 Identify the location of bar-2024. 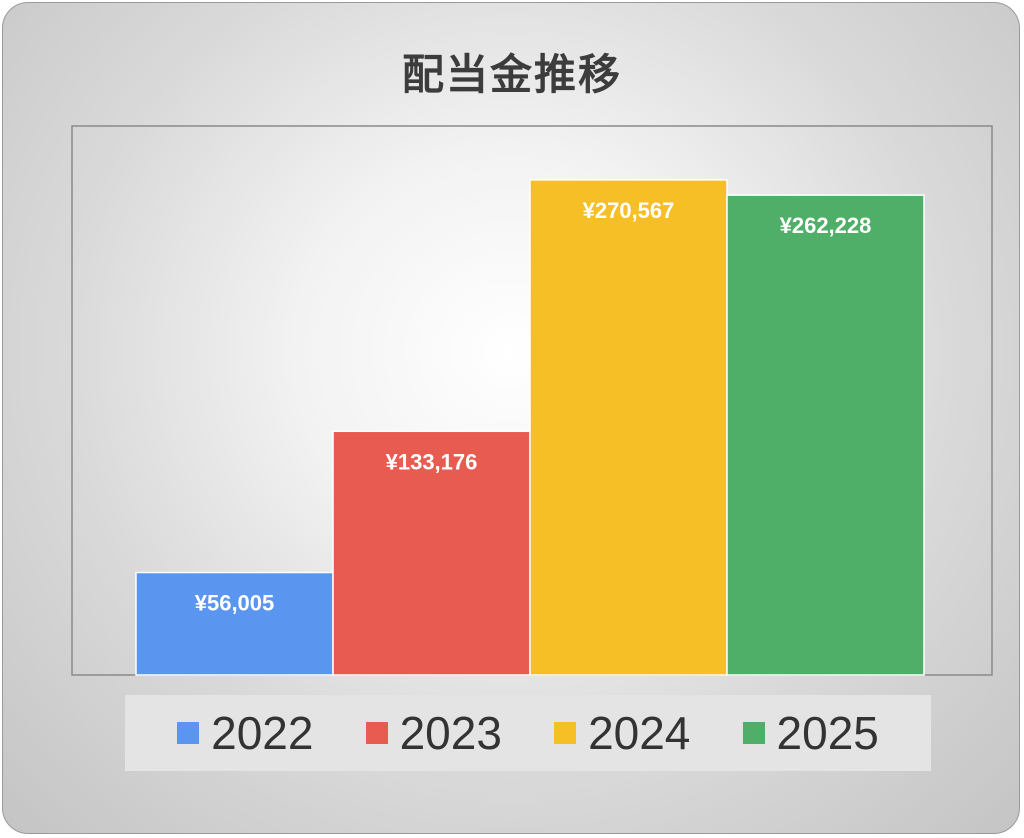
(628, 427).